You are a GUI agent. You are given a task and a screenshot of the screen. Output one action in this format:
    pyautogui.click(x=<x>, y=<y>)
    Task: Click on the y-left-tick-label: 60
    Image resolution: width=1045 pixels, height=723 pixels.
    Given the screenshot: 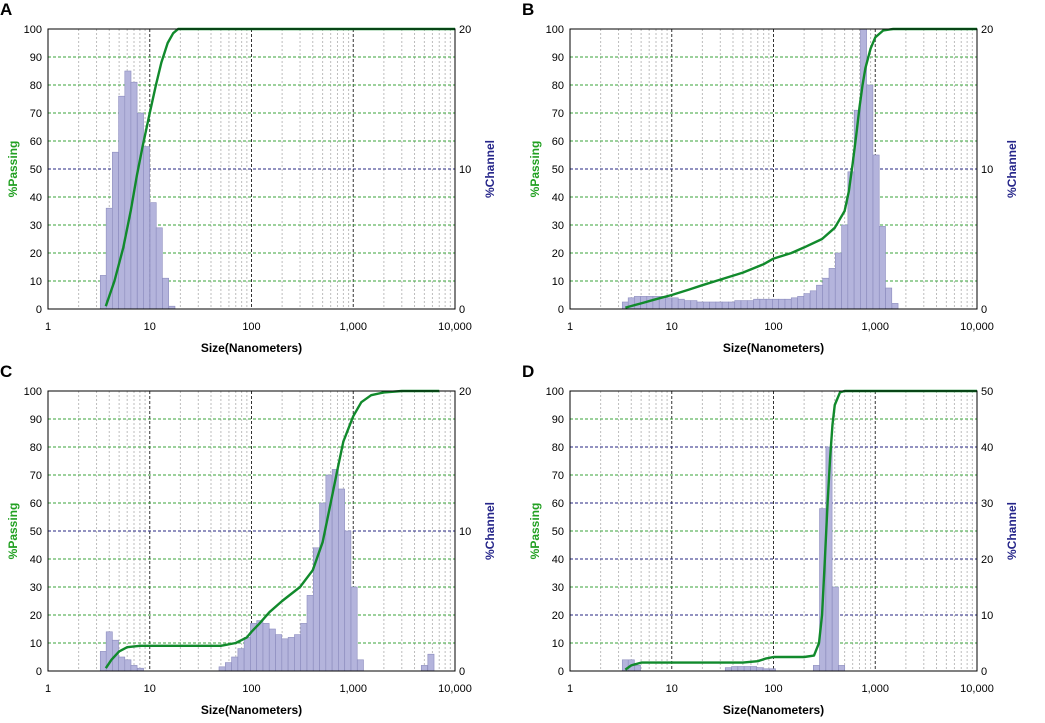 What is the action you would take?
    pyautogui.click(x=558, y=504)
    